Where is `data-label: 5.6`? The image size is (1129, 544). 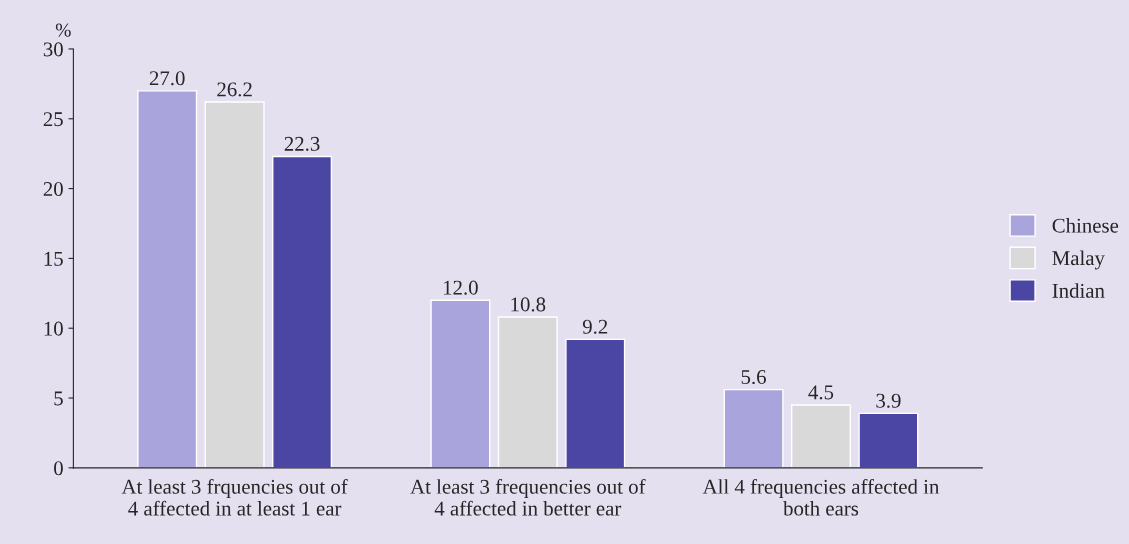 data-label: 5.6 is located at coordinates (753, 377).